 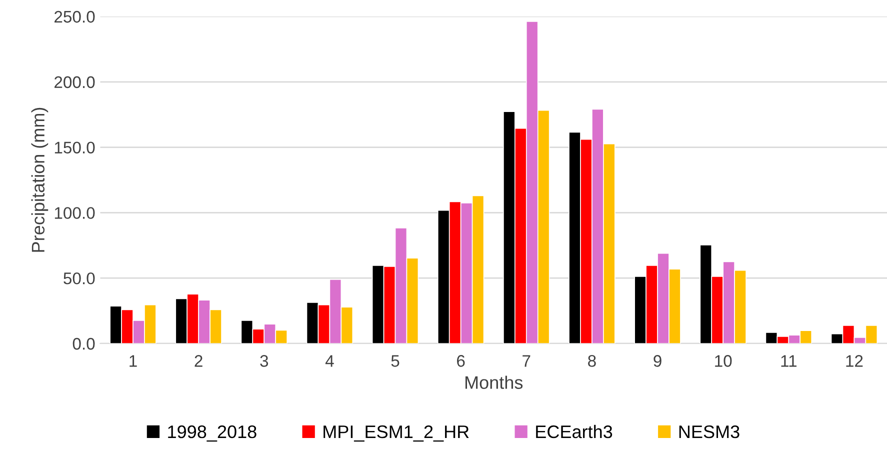 I want to click on x-tick-label: 11, so click(x=788, y=361).